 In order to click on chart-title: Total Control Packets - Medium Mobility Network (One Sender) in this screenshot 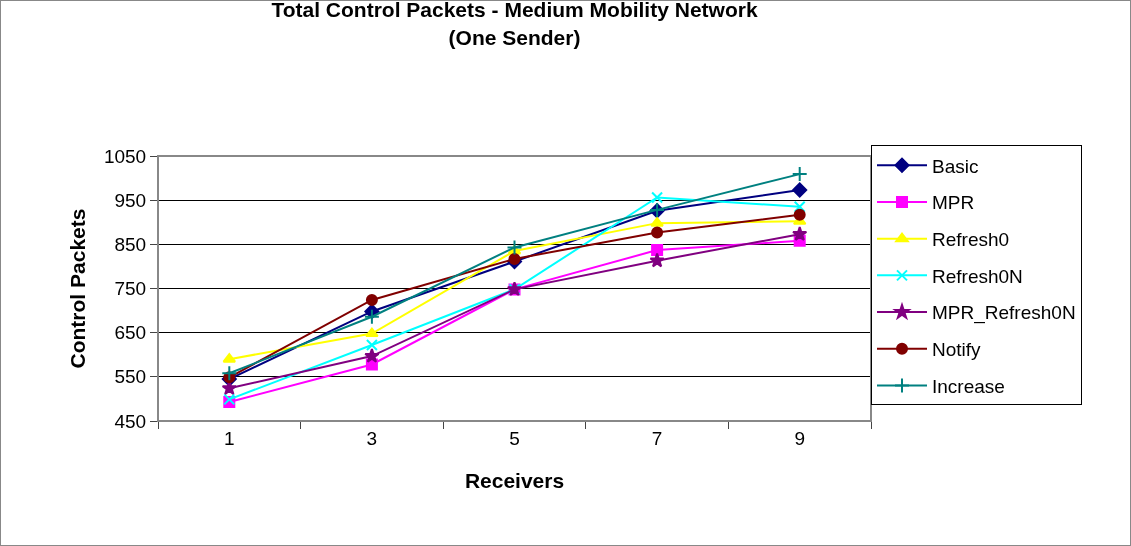, I will do `click(514, 24)`.